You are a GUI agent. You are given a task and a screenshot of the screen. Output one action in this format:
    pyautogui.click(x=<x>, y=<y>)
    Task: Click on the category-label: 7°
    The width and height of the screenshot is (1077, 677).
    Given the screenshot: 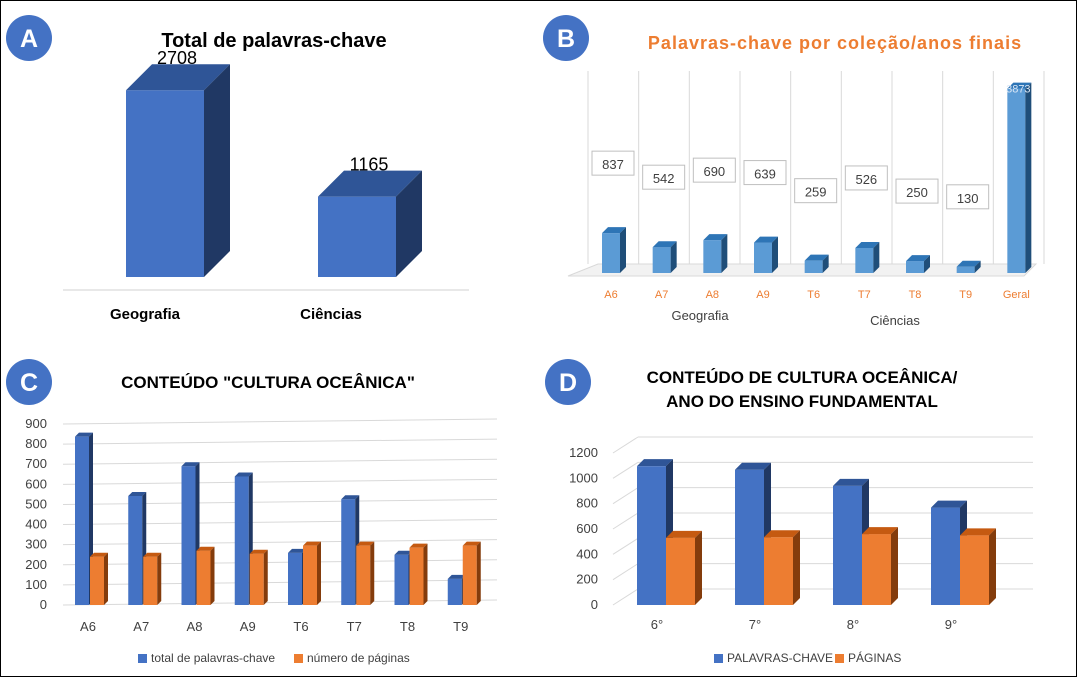 What is the action you would take?
    pyautogui.click(x=755, y=624)
    